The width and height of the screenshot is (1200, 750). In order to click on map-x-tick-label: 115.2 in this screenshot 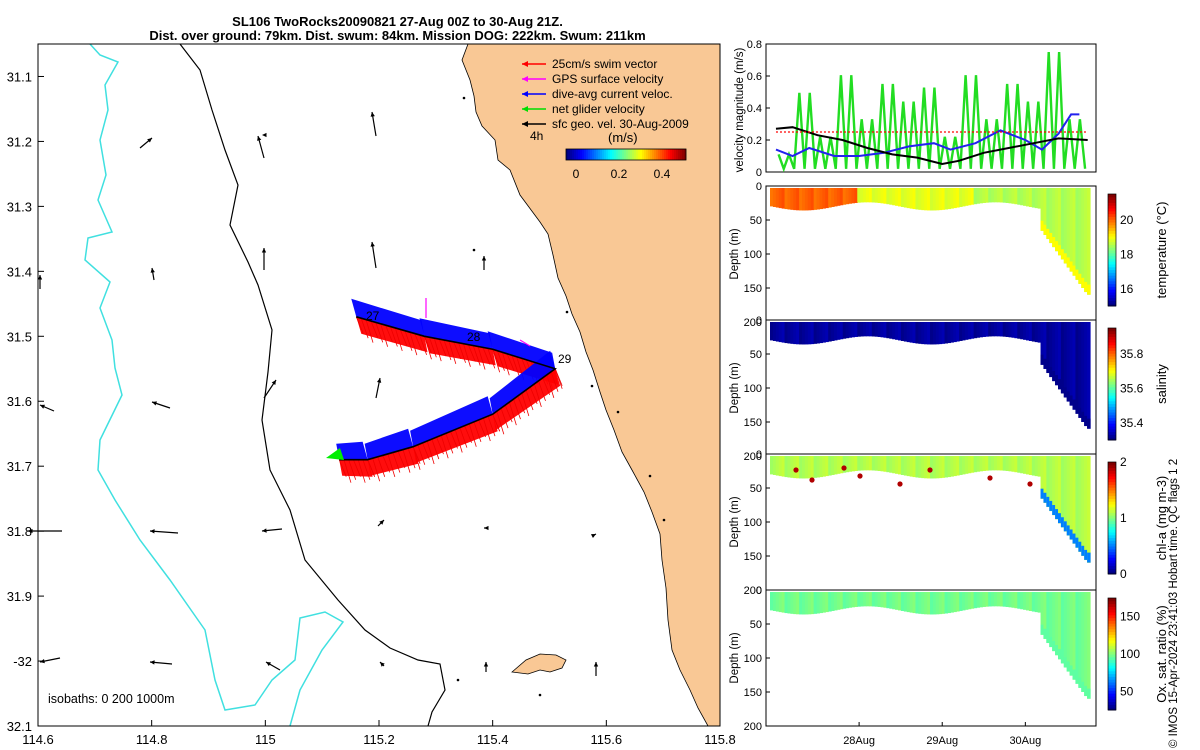, I will do `click(379, 739)`.